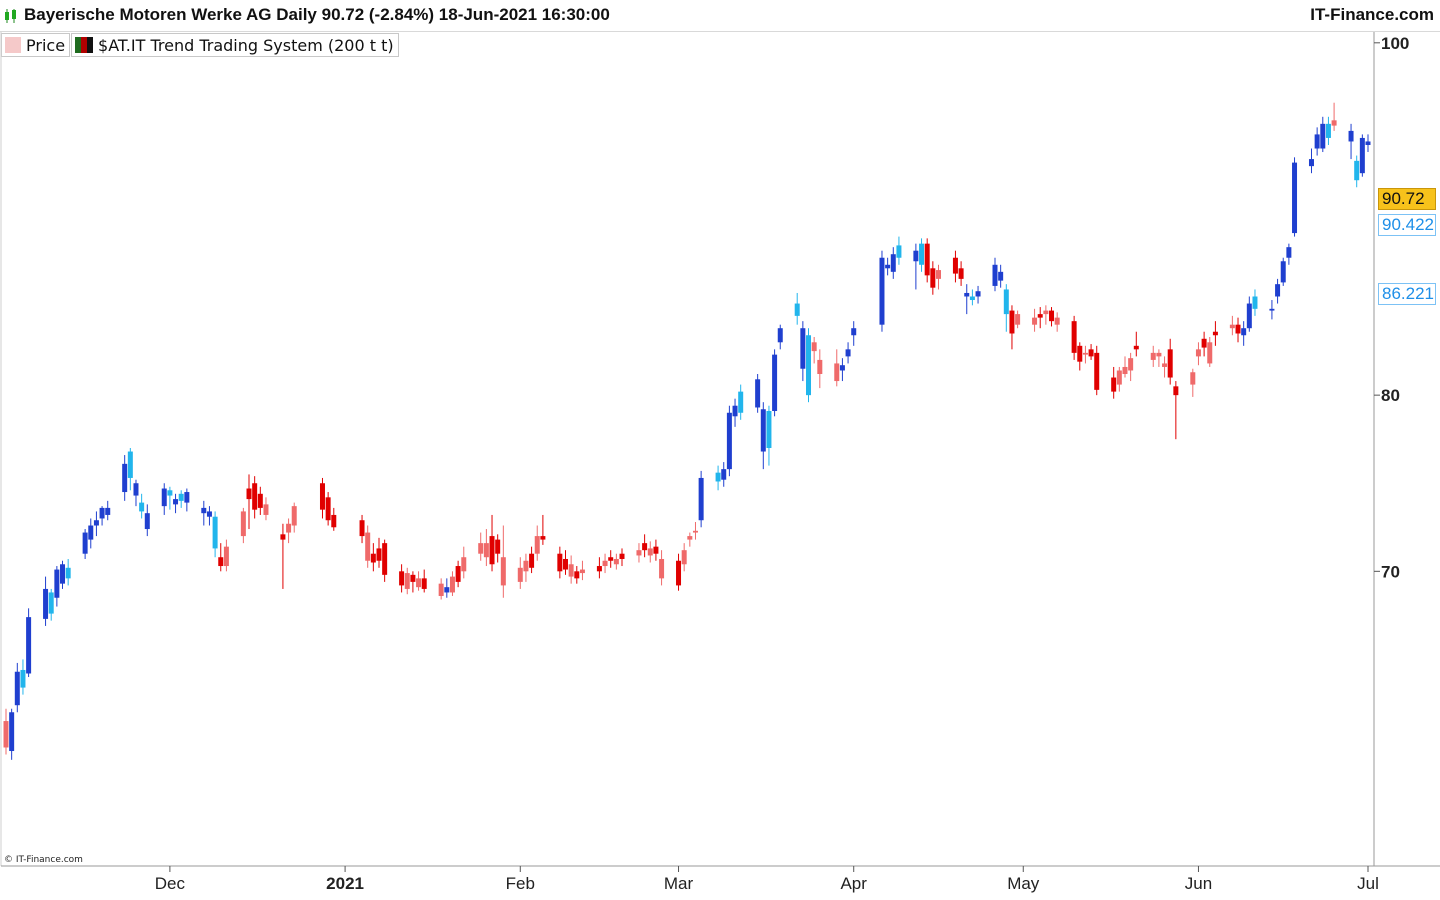 The height and width of the screenshot is (900, 1440). I want to click on x-axis: Dec 2021 Feb Mar Apr May Jun Jul, so click(767, 879).